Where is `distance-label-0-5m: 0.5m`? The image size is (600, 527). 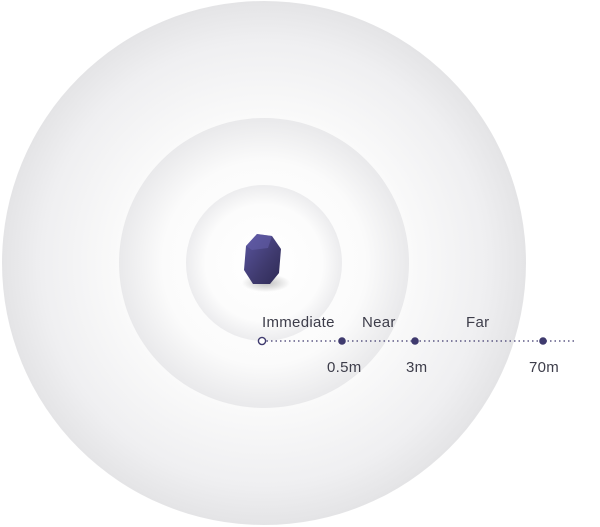 distance-label-0-5m: 0.5m is located at coordinates (344, 367).